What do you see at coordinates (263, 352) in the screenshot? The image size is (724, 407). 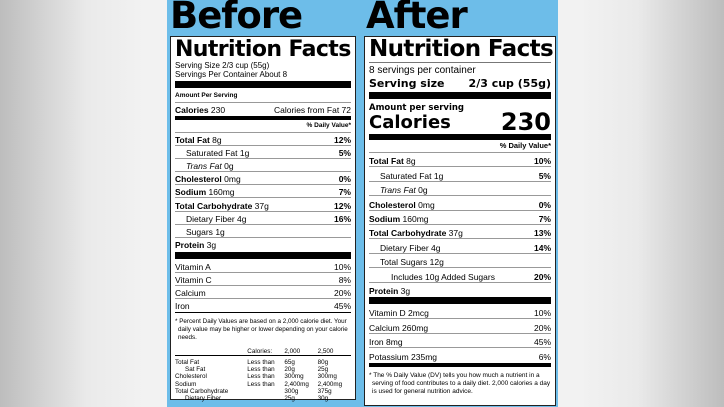 I see `table-header: Calories: 2,000 2,500` at bounding box center [263, 352].